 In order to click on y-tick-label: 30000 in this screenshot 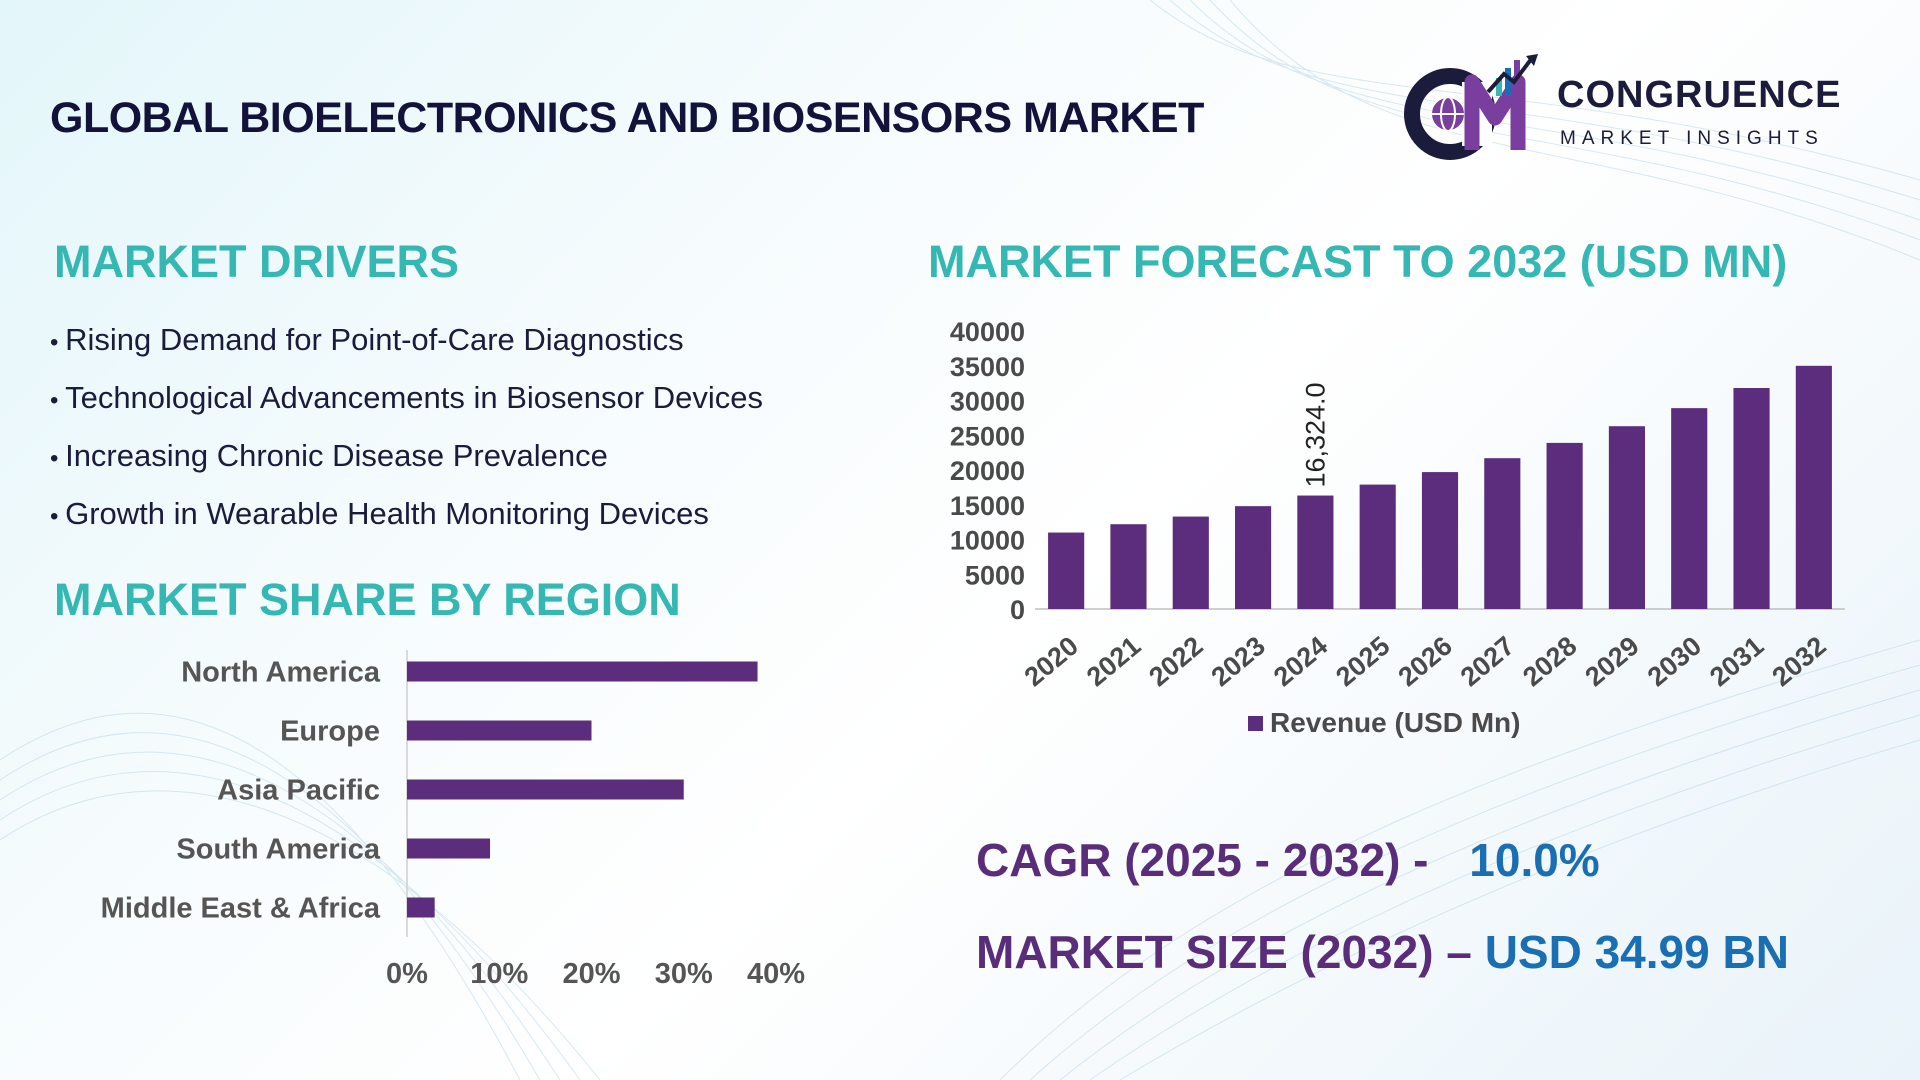, I will do `click(987, 402)`.